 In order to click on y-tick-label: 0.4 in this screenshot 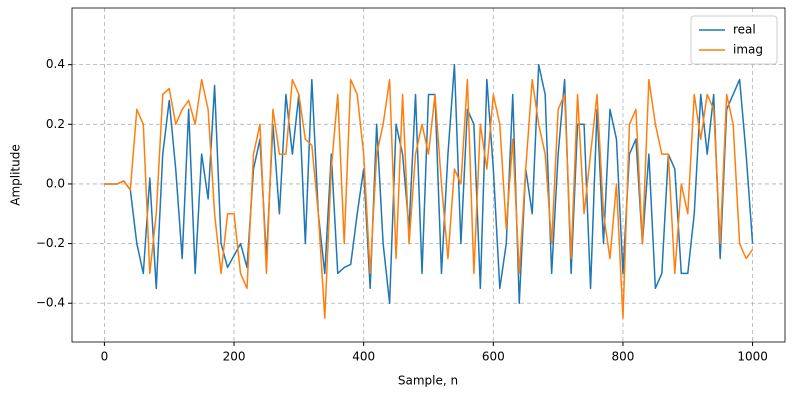, I will do `click(55, 64)`.